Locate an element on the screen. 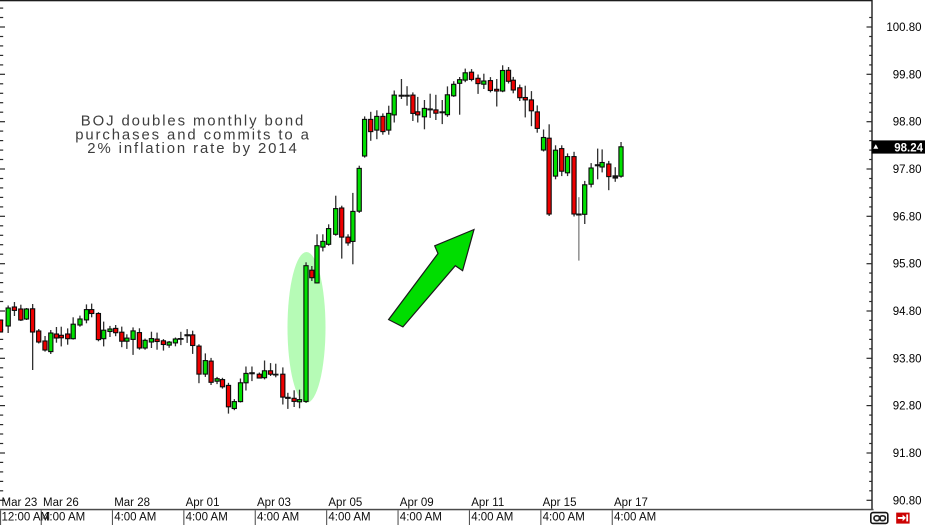 Image resolution: width=925 pixels, height=525 pixels. svg-text: purchases and commits to a is located at coordinates (193, 135).